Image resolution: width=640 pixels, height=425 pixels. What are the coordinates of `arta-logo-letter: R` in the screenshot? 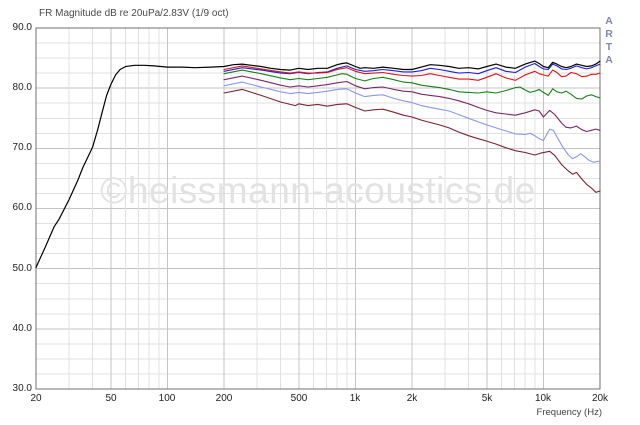 It's located at (609, 34).